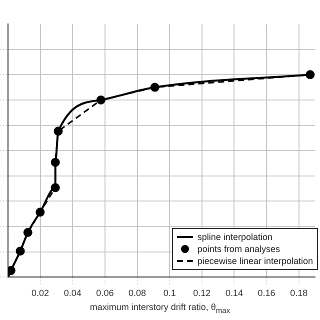 This screenshot has height=320, width=320. What do you see at coordinates (238, 249) in the screenshot?
I see `legend-label: points from analyses` at bounding box center [238, 249].